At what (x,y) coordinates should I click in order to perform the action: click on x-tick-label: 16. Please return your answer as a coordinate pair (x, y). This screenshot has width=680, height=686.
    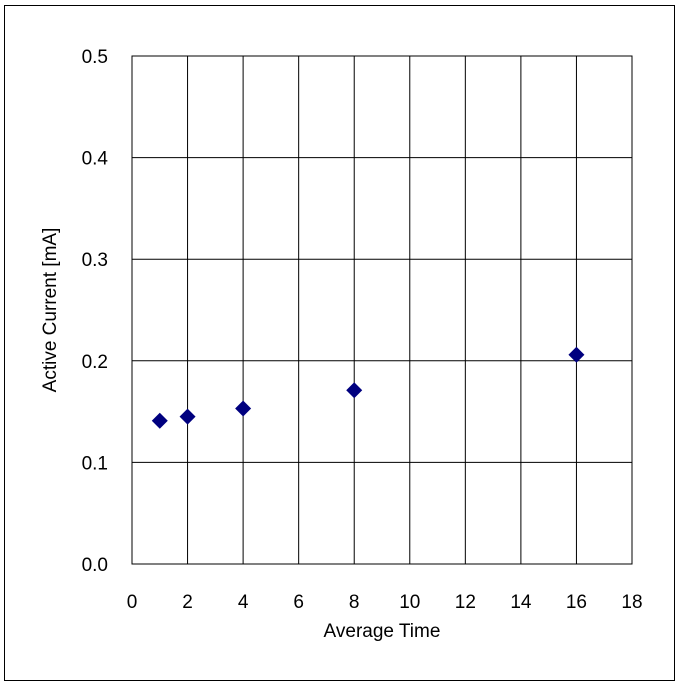
    Looking at the image, I should click on (576, 602).